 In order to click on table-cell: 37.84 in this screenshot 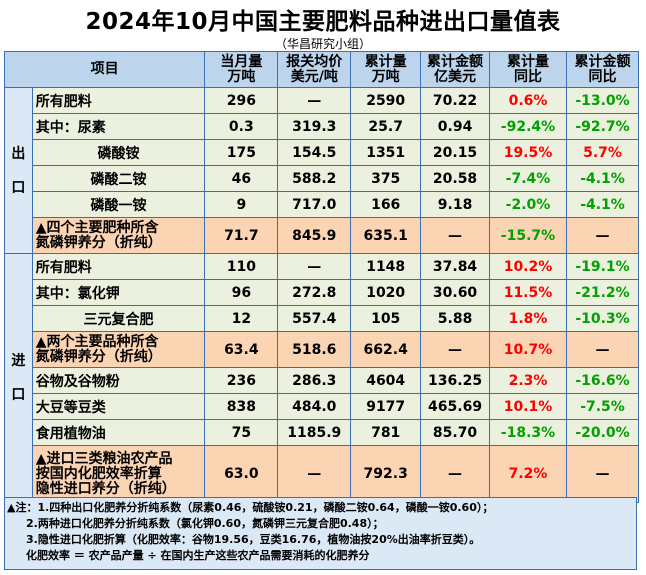, I will do `click(455, 266)`.